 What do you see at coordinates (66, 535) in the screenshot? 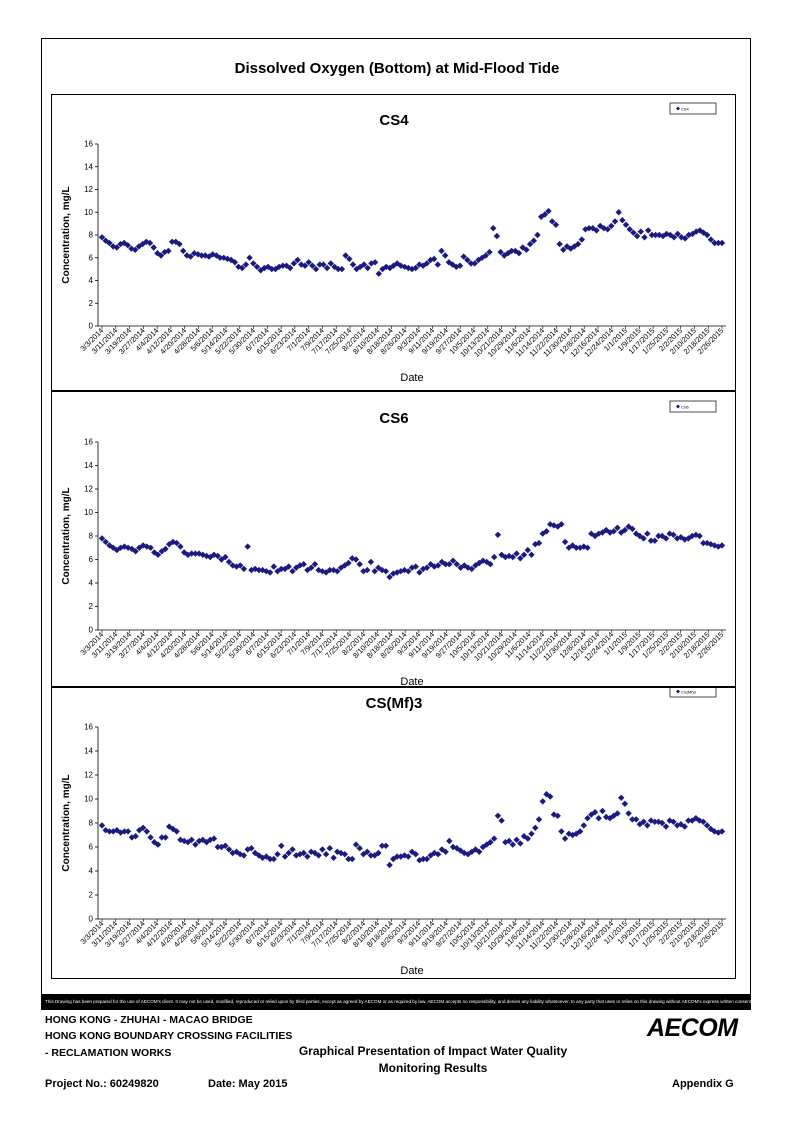
I see `y-axis-label: Concentration, mg/L` at bounding box center [66, 535].